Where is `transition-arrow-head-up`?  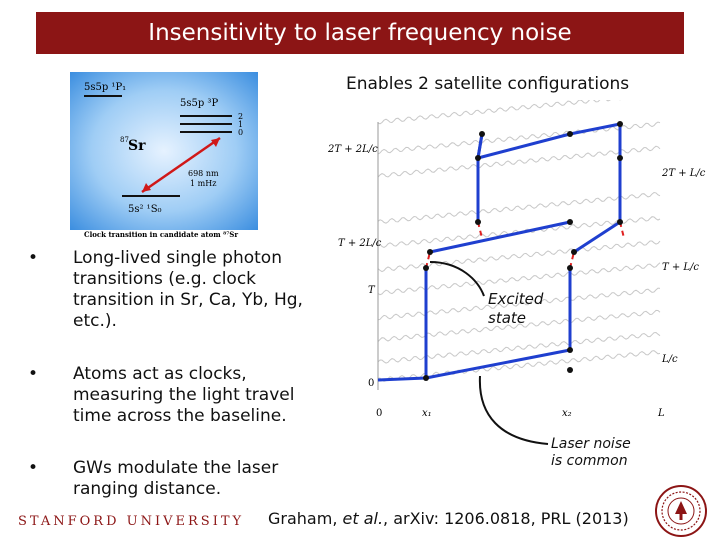 transition-arrow-head-up is located at coordinates (215, 142).